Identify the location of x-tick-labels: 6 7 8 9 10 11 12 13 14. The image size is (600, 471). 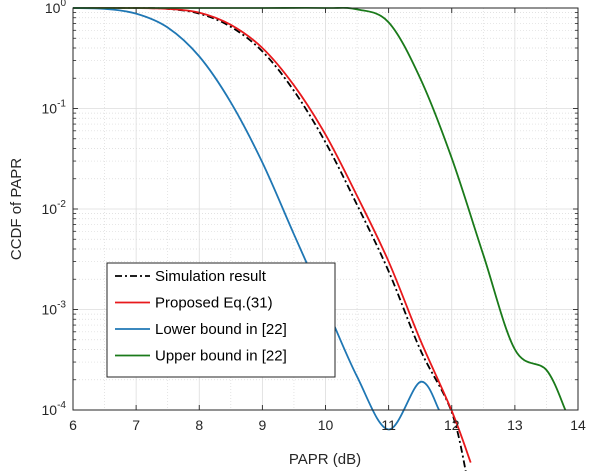
(327, 425).